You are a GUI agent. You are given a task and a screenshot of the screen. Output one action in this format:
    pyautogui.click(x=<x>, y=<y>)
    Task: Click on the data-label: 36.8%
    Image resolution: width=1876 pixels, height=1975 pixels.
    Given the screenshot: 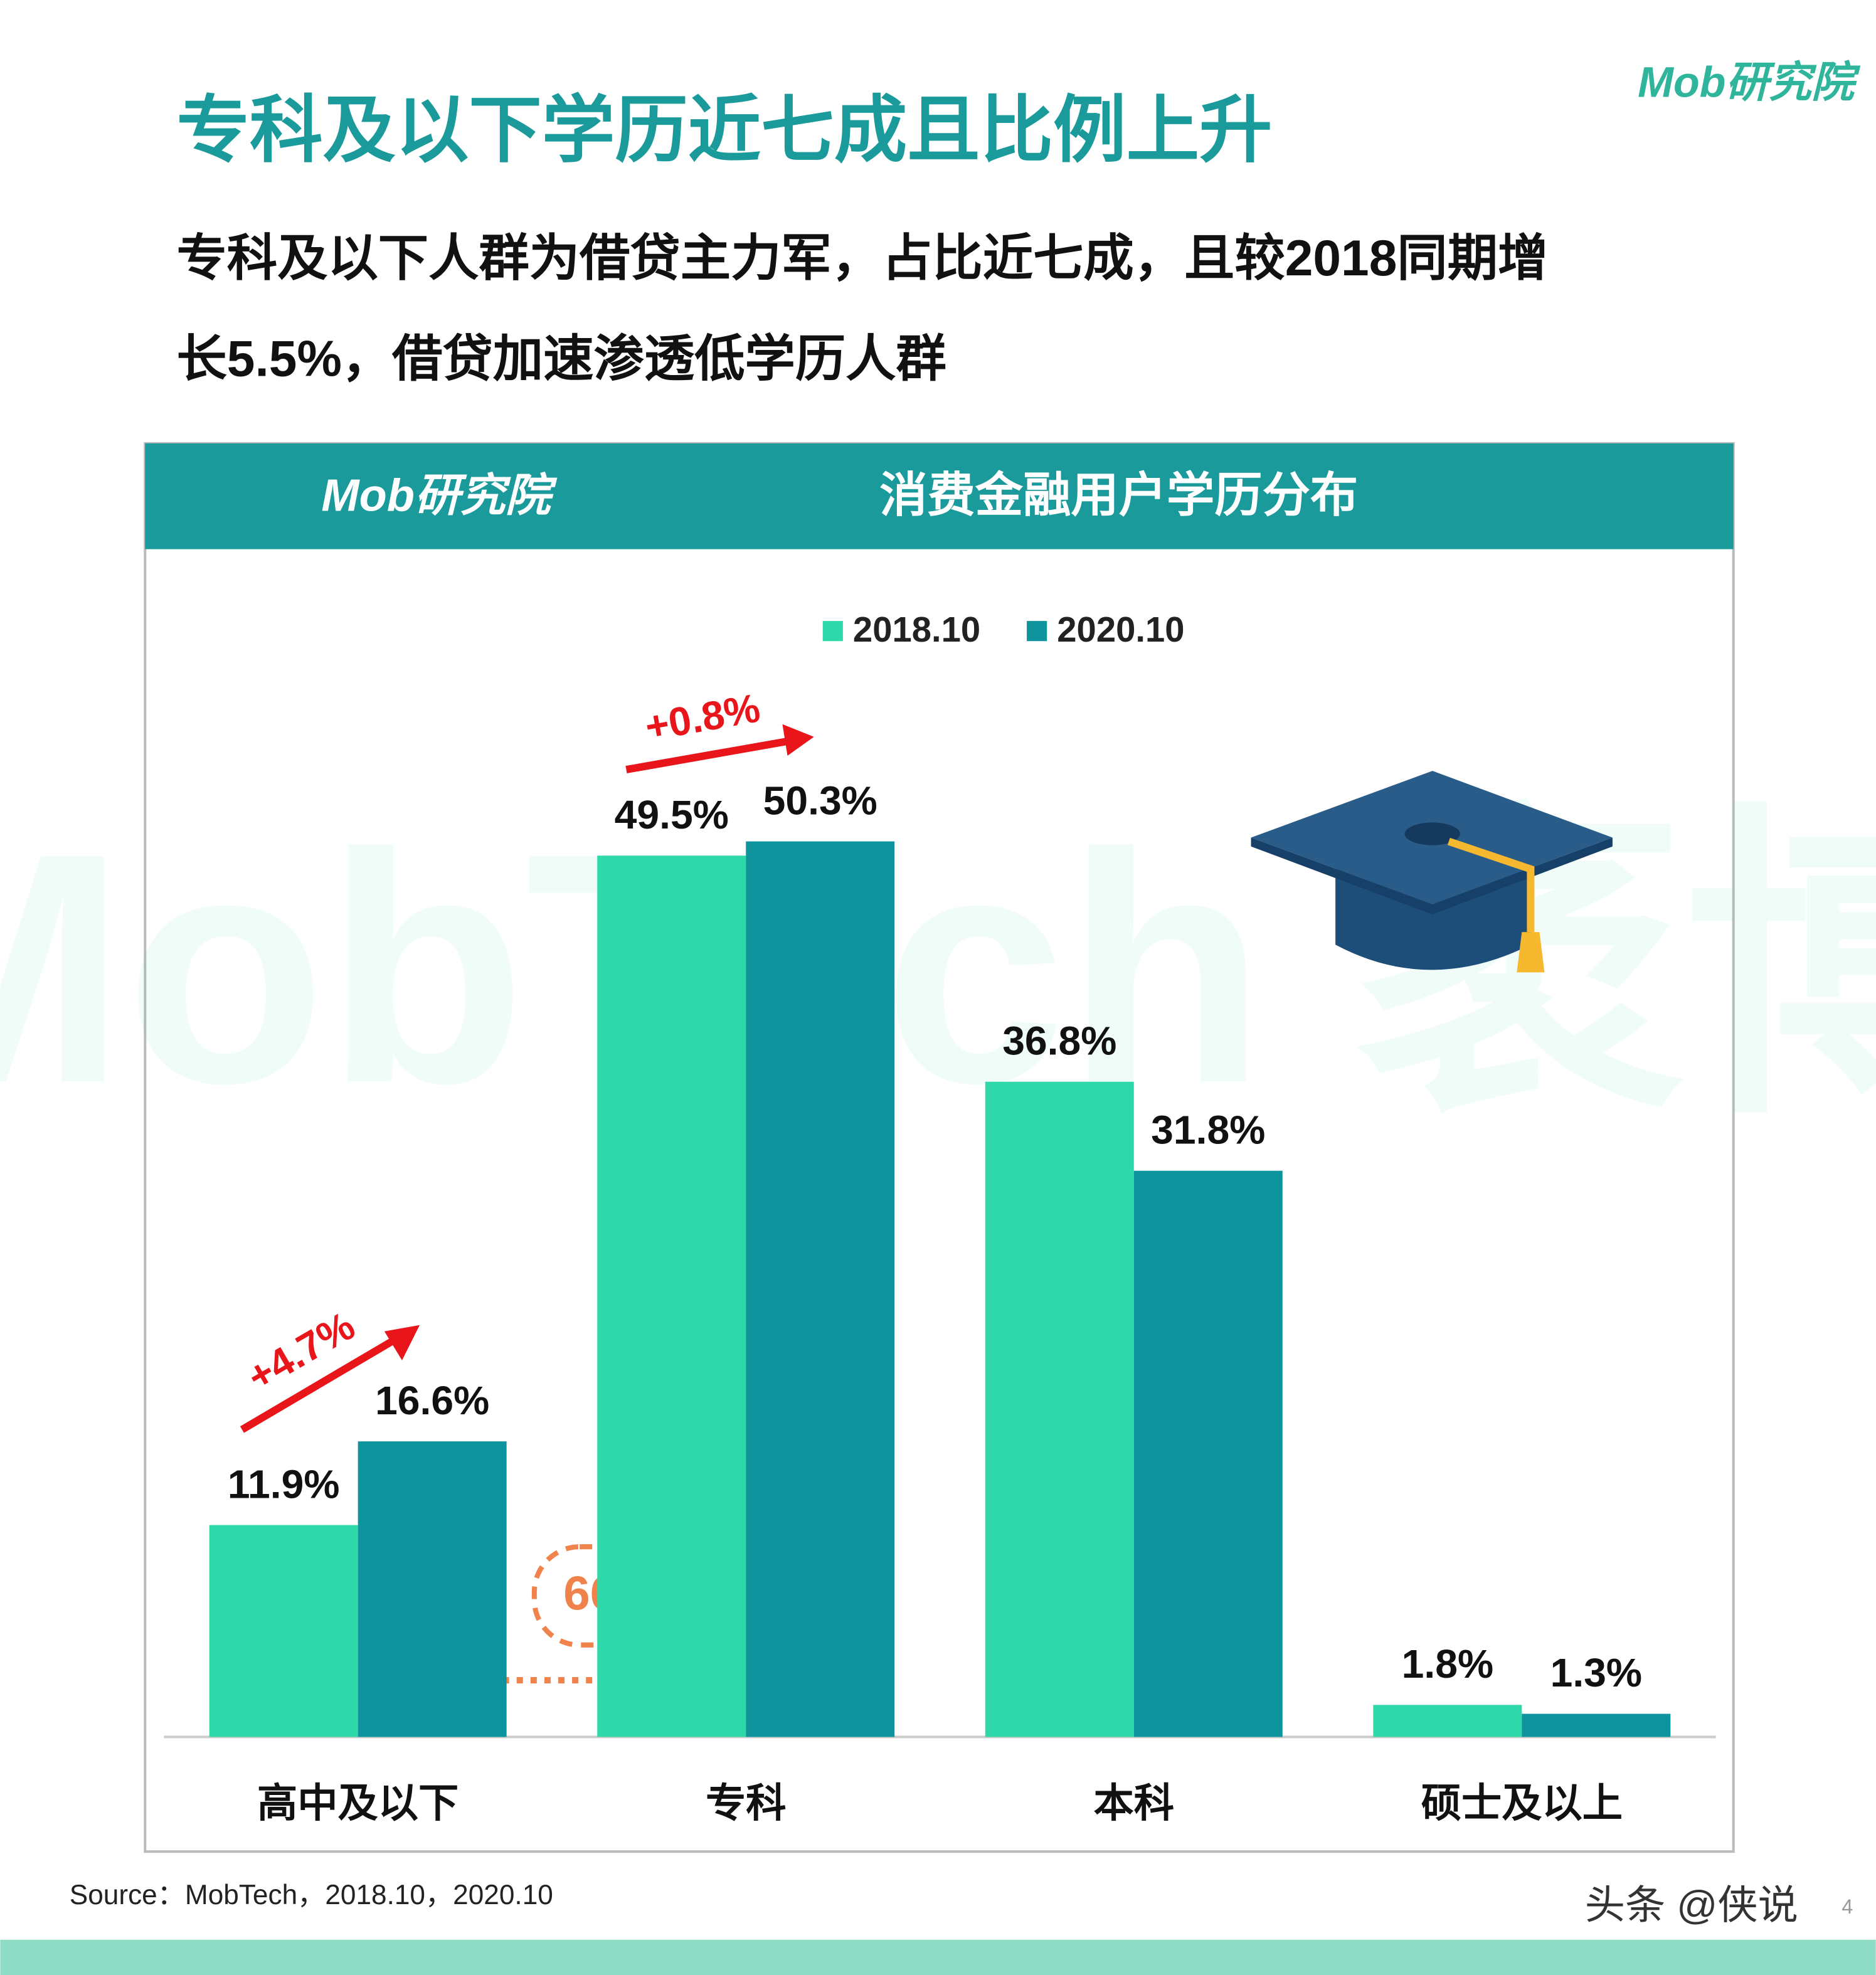 What is the action you would take?
    pyautogui.click(x=1059, y=1041)
    